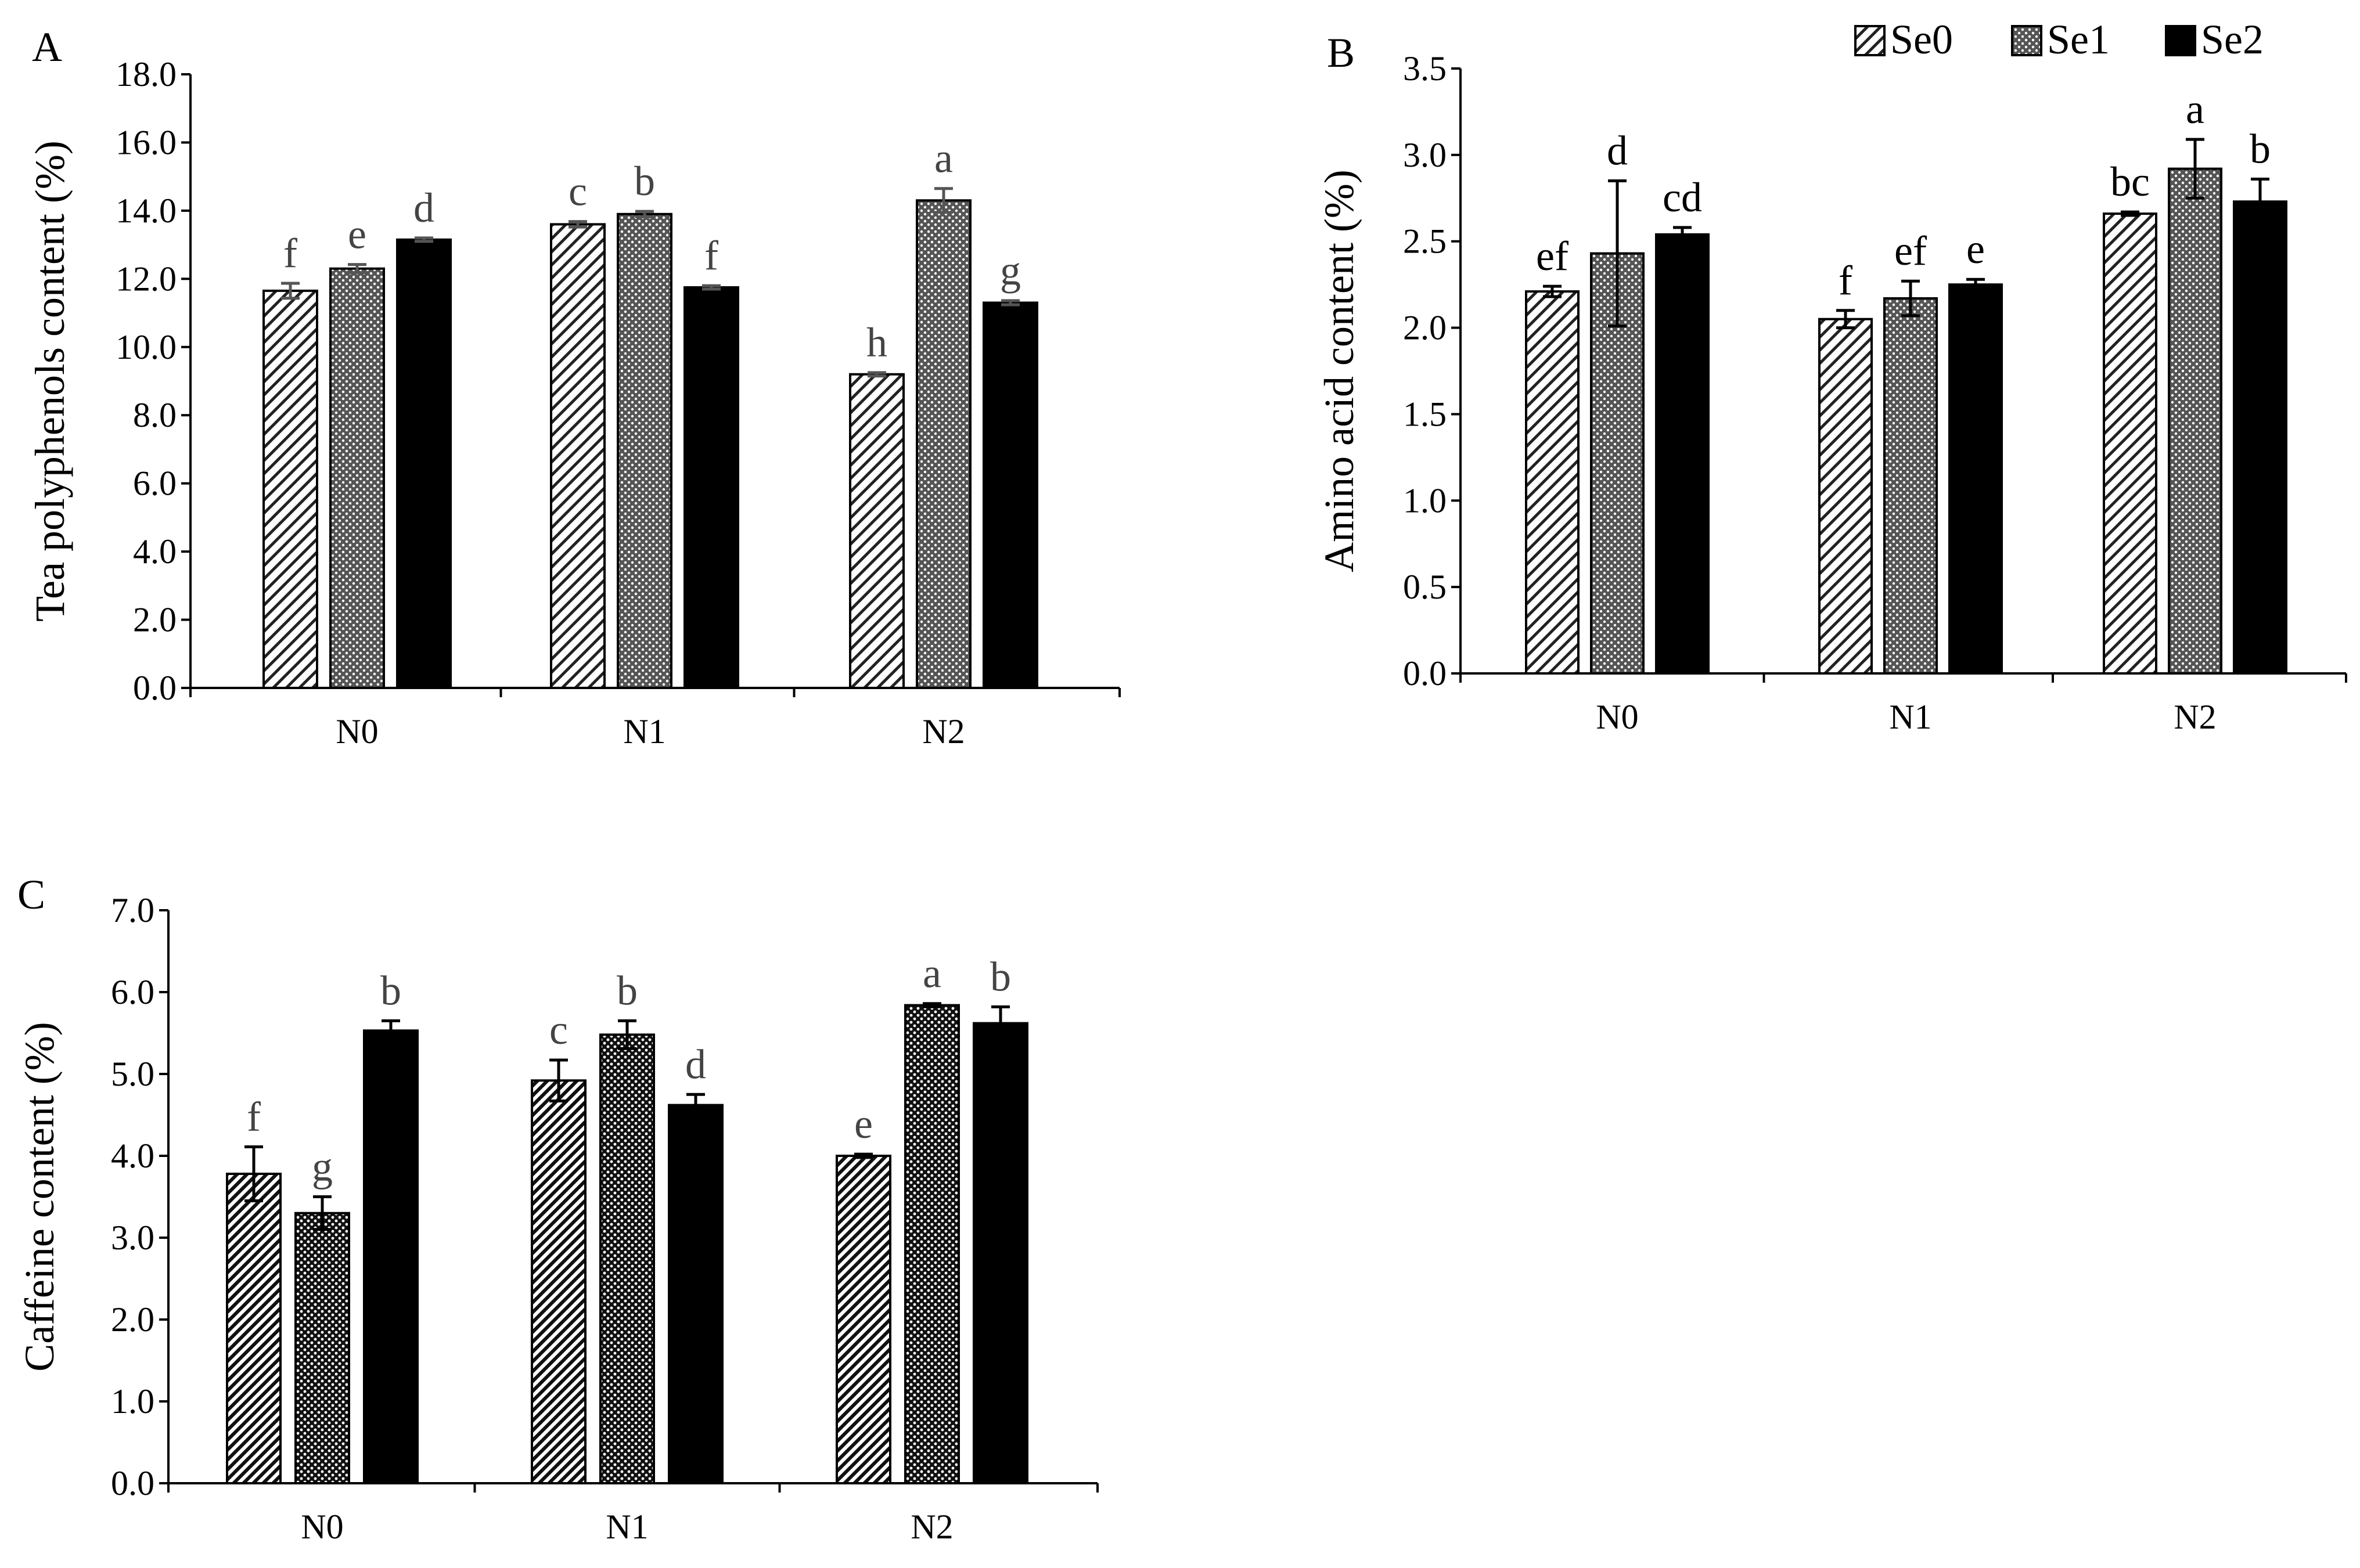 Image resolution: width=2360 pixels, height=1568 pixels. Describe the element at coordinates (132, 1074) in the screenshot. I see `y-tick-label: 5.0` at that location.